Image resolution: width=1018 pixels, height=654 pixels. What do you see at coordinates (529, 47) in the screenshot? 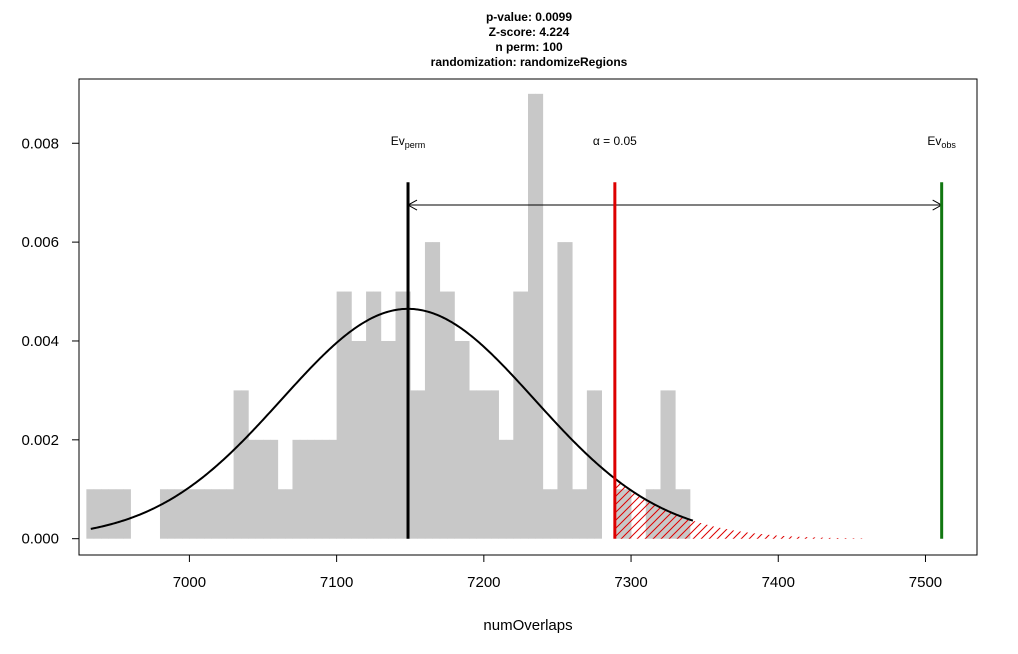
I see `title-line-3: n perm: 100` at bounding box center [529, 47].